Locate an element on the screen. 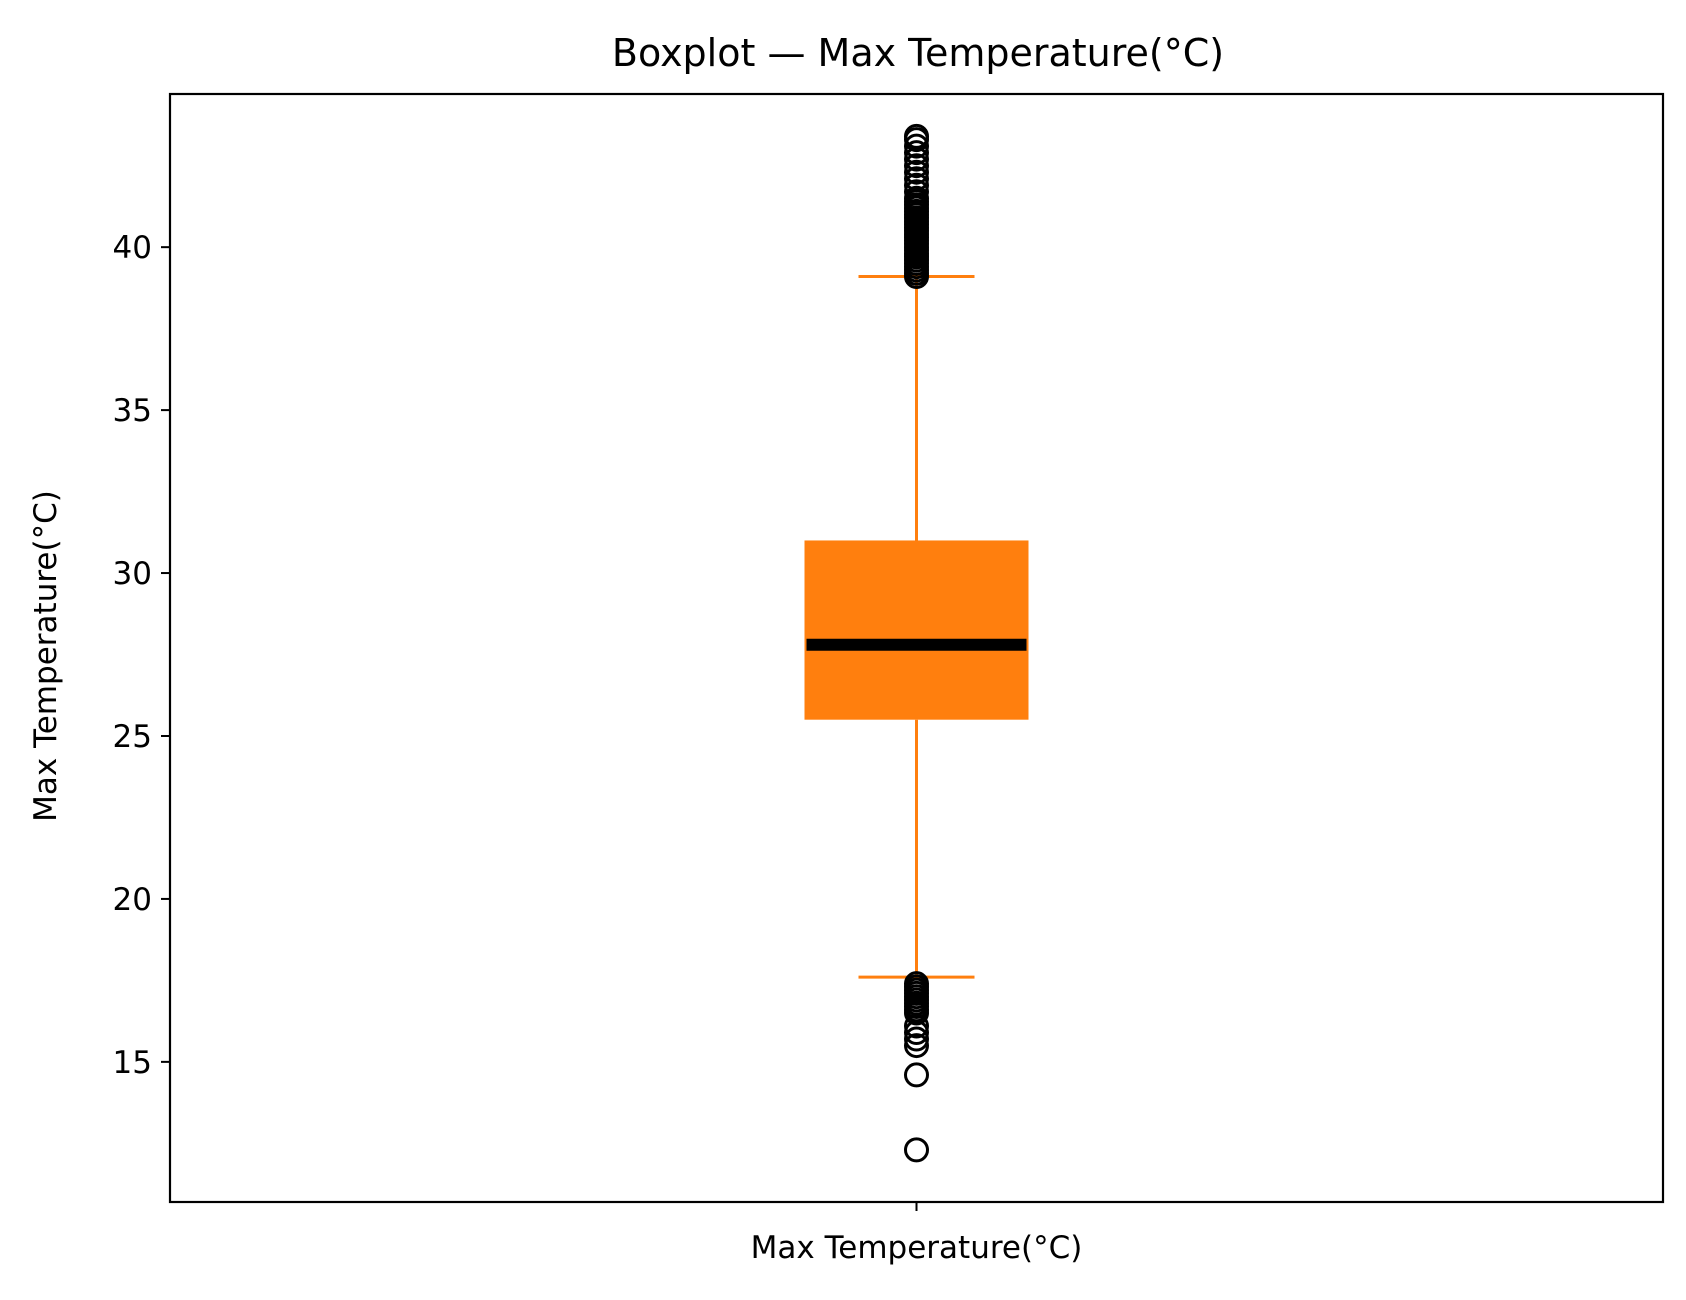 Image resolution: width=1686 pixels, height=1300 pixels. y-tick-label: 25 is located at coordinates (132, 737).